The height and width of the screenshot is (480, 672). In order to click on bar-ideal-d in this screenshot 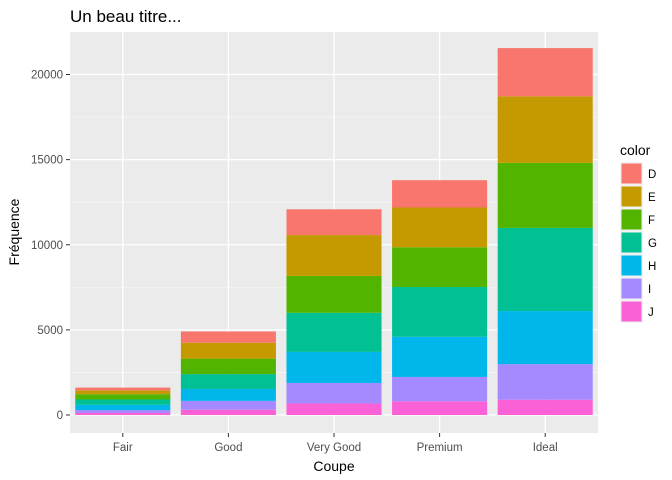, I will do `click(545, 72)`.